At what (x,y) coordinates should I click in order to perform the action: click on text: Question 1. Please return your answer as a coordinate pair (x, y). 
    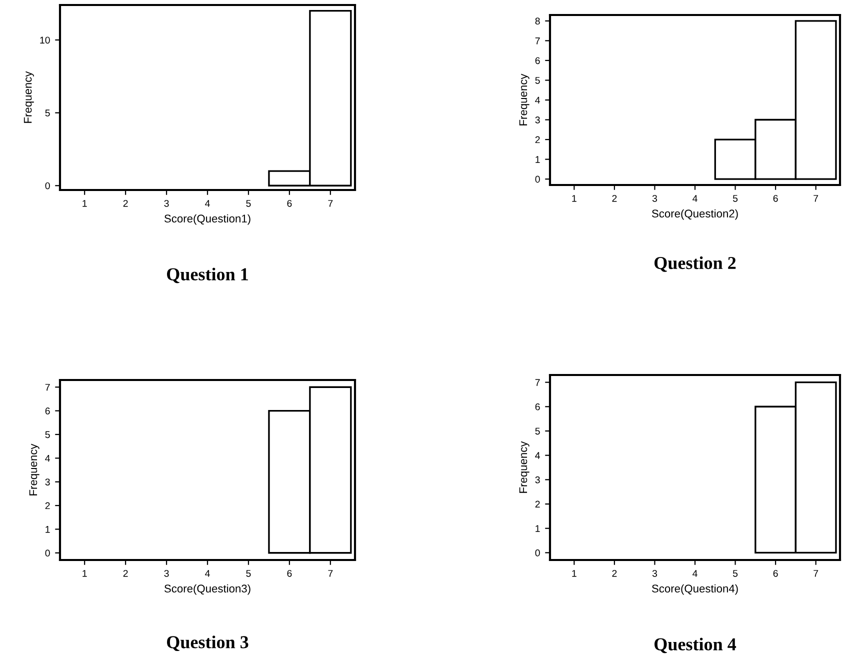
    Looking at the image, I should click on (207, 276).